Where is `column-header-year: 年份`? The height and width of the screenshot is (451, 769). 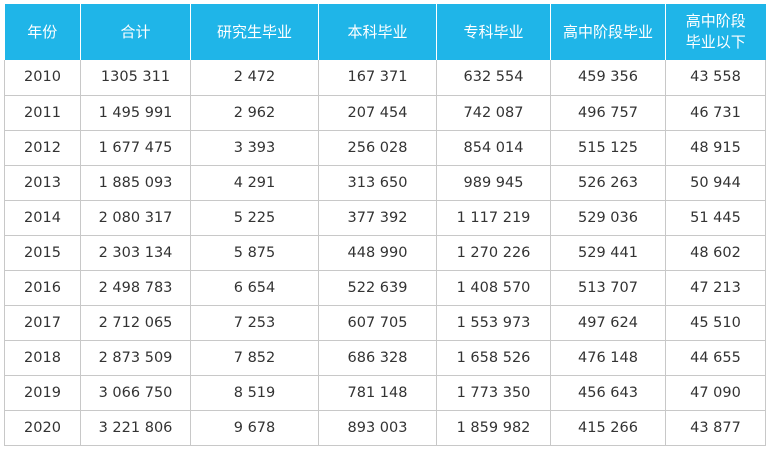 column-header-year: 年份 is located at coordinates (42, 32).